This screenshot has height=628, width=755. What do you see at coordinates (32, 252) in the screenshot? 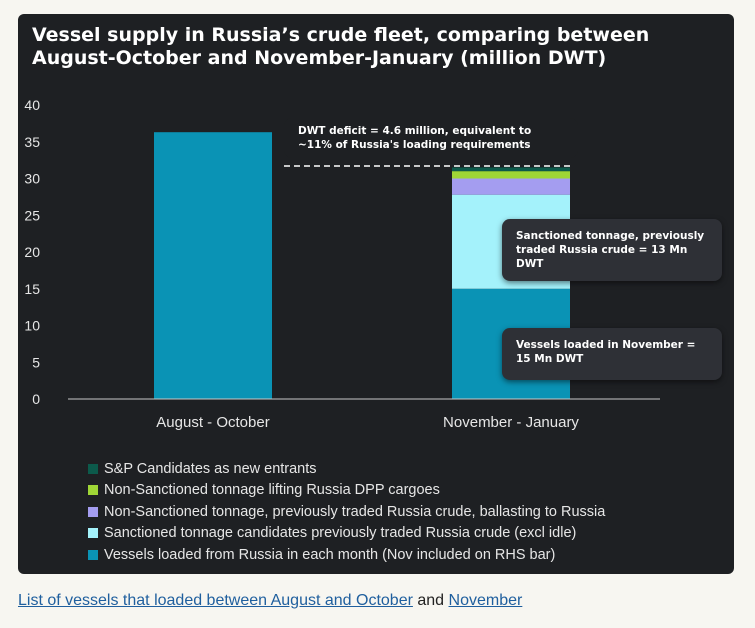
I see `y-tick-label: 20` at bounding box center [32, 252].